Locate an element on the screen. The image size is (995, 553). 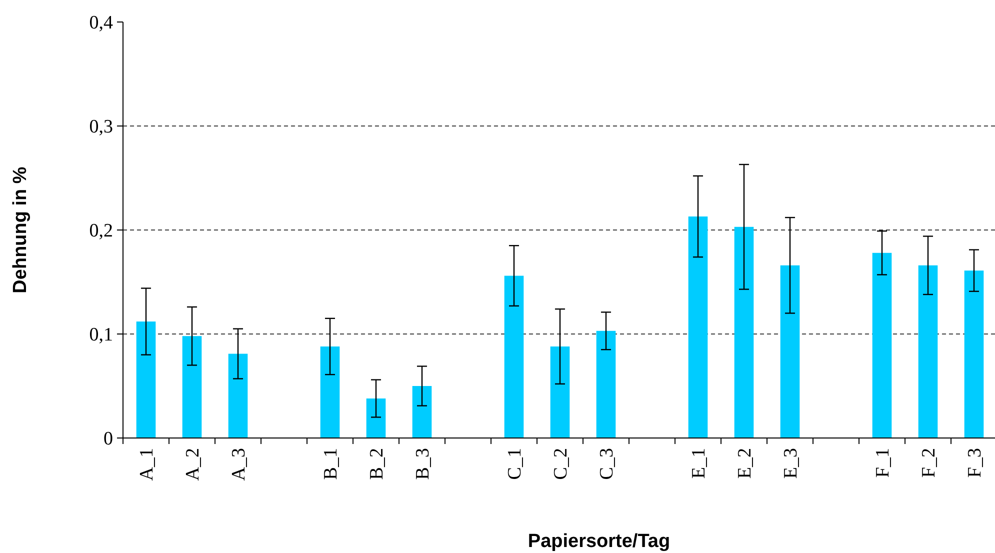
x-tick-label: B_3 is located at coordinates (423, 464).